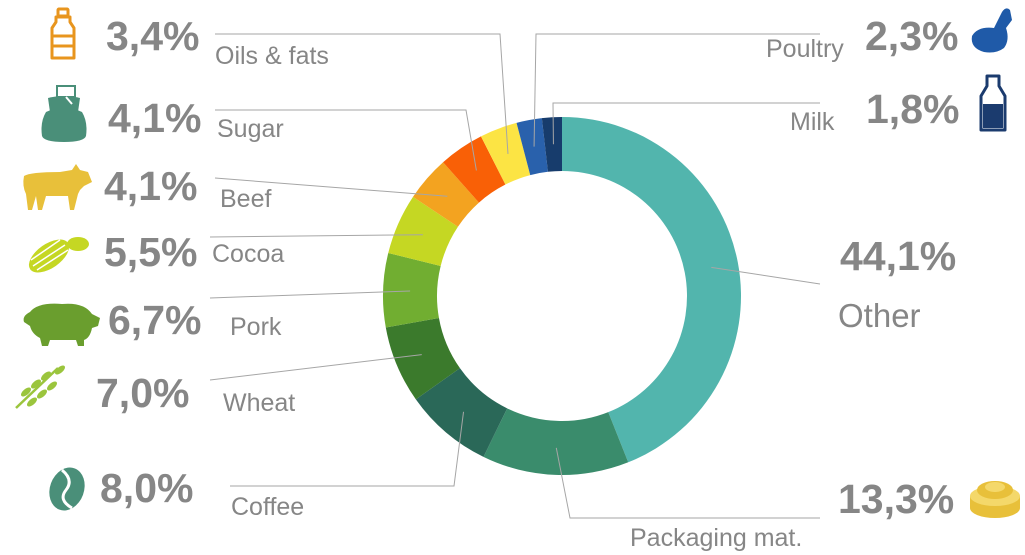 This screenshot has width=1025, height=555. Describe the element at coordinates (676, 90) in the screenshot. I see `leader-line-poultry` at that location.